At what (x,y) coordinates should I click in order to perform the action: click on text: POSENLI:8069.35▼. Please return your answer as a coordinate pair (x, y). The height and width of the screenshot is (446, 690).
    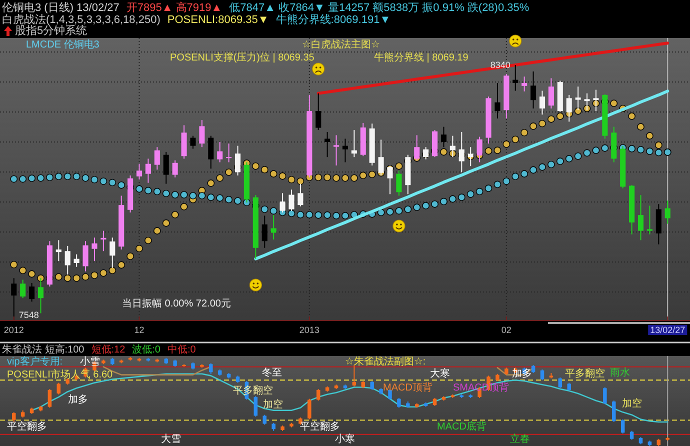
    Looking at the image, I should click on (218, 20).